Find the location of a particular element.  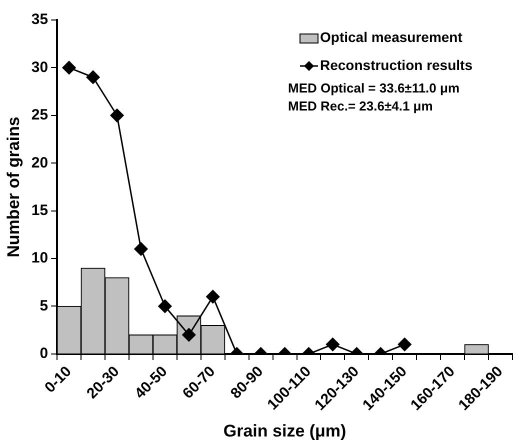

y-tick-label: 25 is located at coordinates (39, 115).